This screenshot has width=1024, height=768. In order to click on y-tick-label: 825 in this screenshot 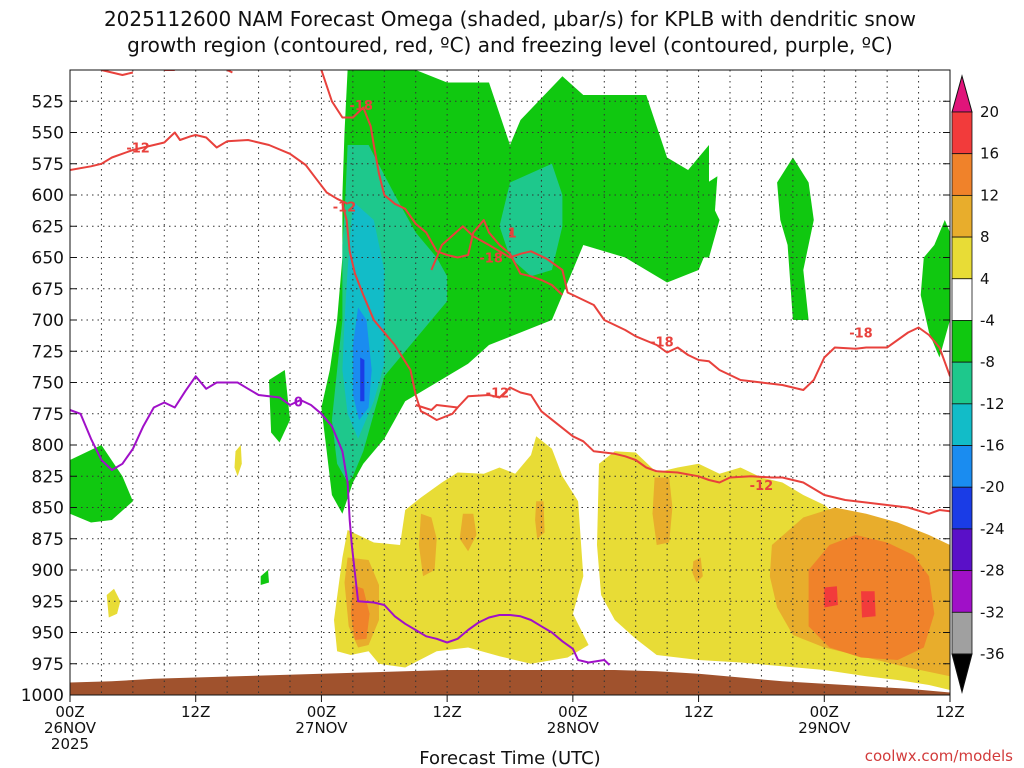, I will do `click(48, 477)`.